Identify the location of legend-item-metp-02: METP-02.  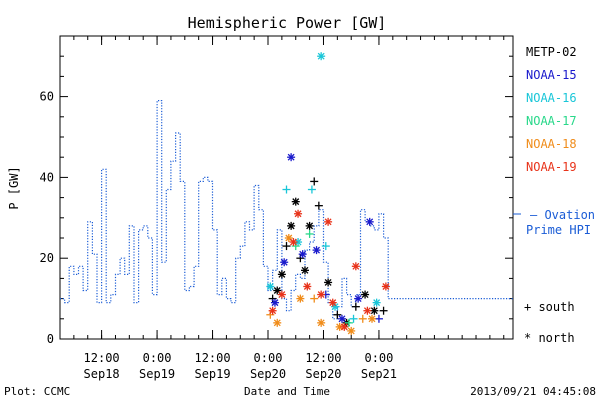
(551, 52).